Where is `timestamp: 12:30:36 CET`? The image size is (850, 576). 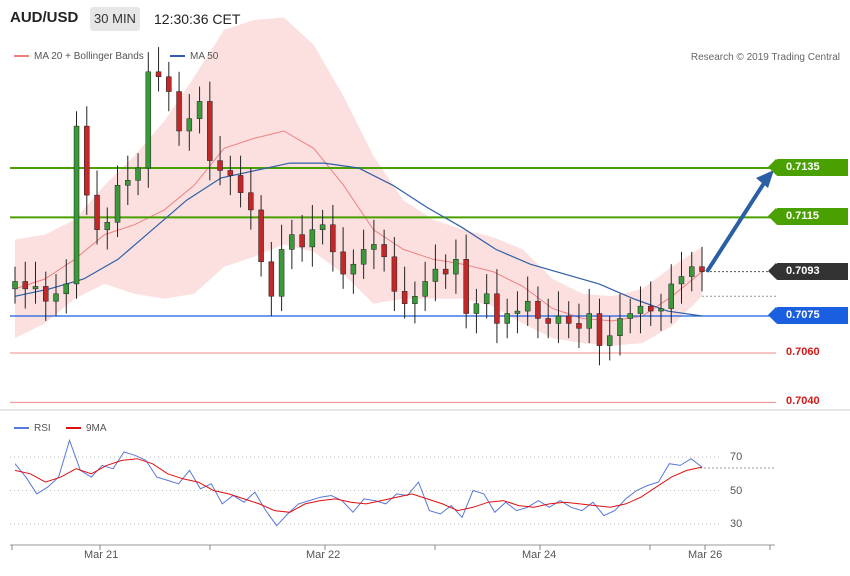 timestamp: 12:30:36 CET is located at coordinates (197, 19).